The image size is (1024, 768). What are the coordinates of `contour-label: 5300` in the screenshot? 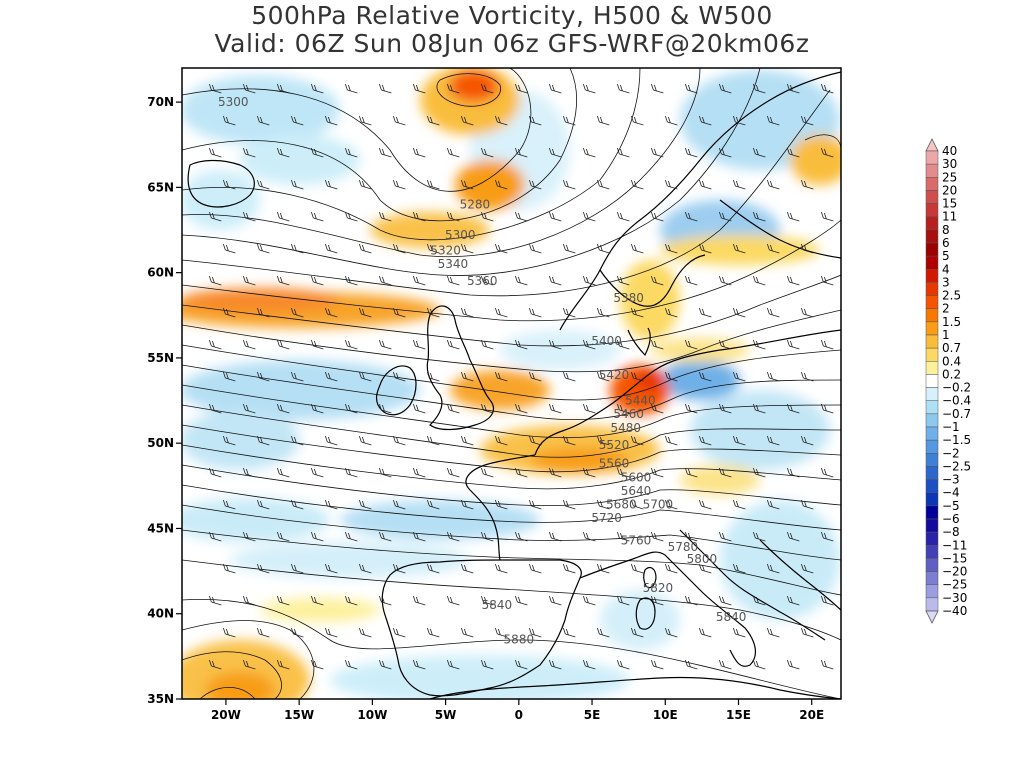 It's located at (233, 102).